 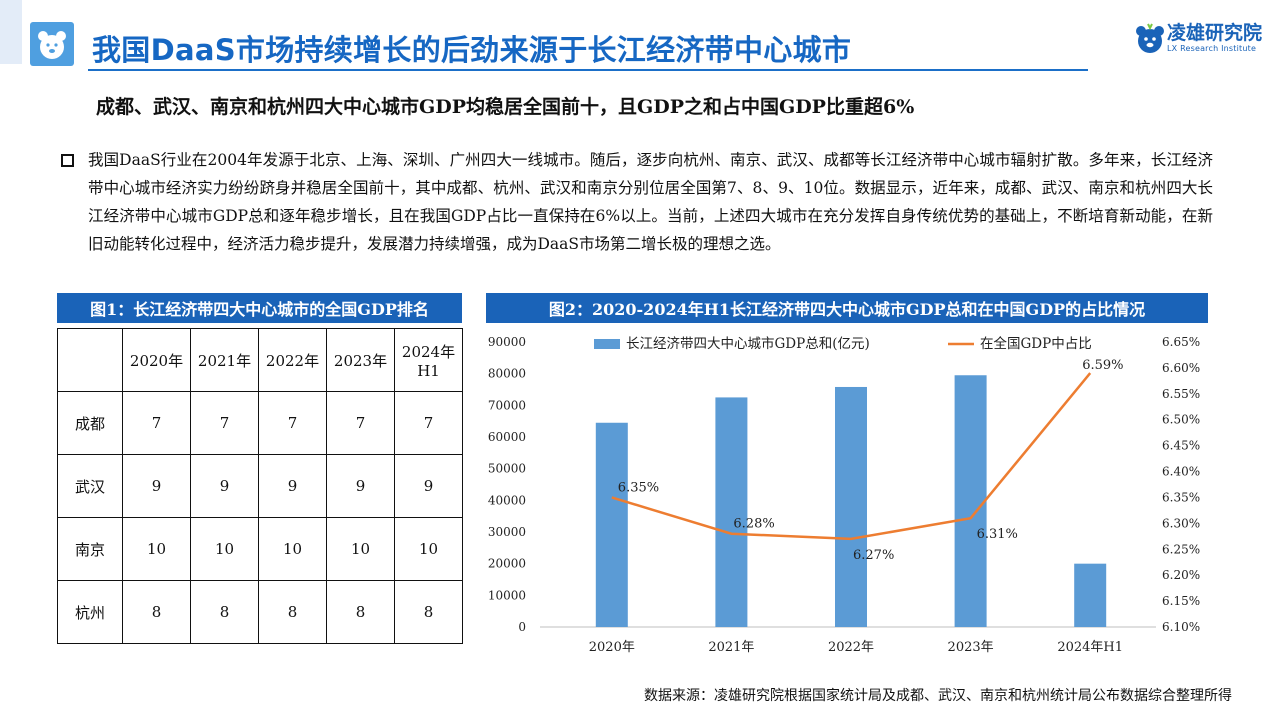 I want to click on share-data-label: 6.35%, so click(x=638, y=487).